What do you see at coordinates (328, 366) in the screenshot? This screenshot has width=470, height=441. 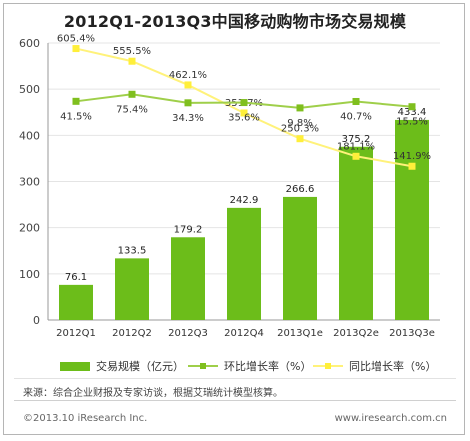 I see `legend-swatch-yoy` at bounding box center [328, 366].